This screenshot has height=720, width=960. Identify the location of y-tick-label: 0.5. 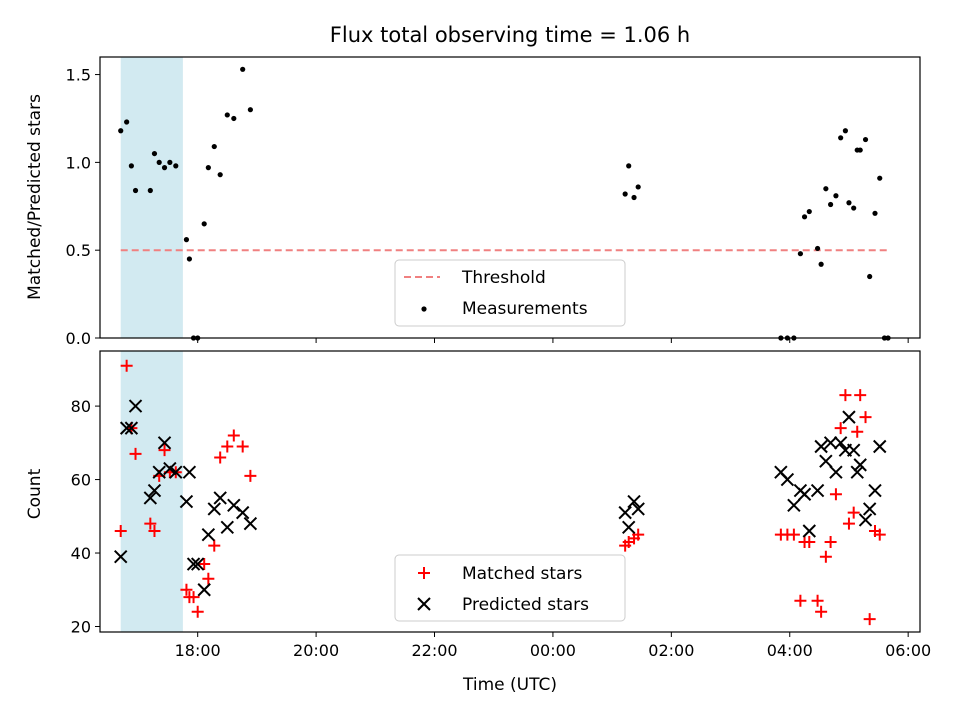
(78, 250).